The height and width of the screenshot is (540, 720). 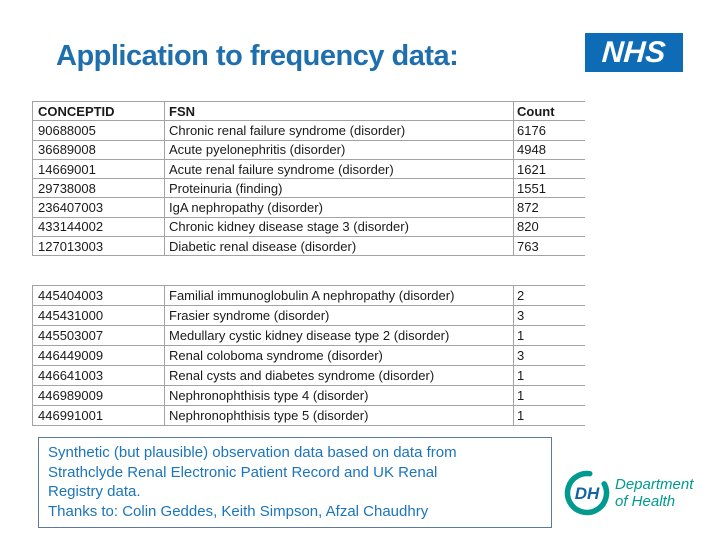 I want to click on count-cell: 872, so click(x=549, y=207).